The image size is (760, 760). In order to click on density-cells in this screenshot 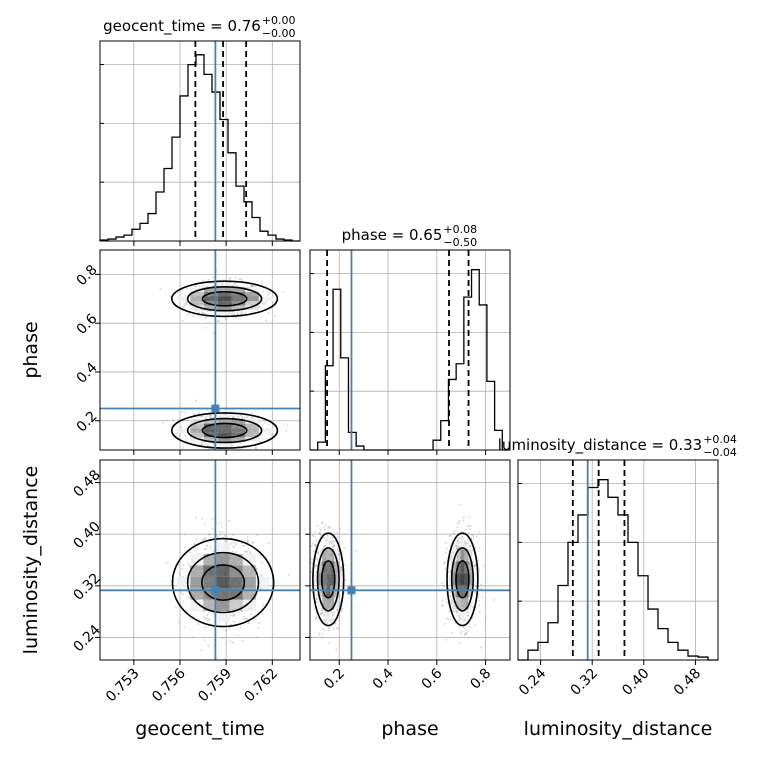, I will do `click(328, 579)`.